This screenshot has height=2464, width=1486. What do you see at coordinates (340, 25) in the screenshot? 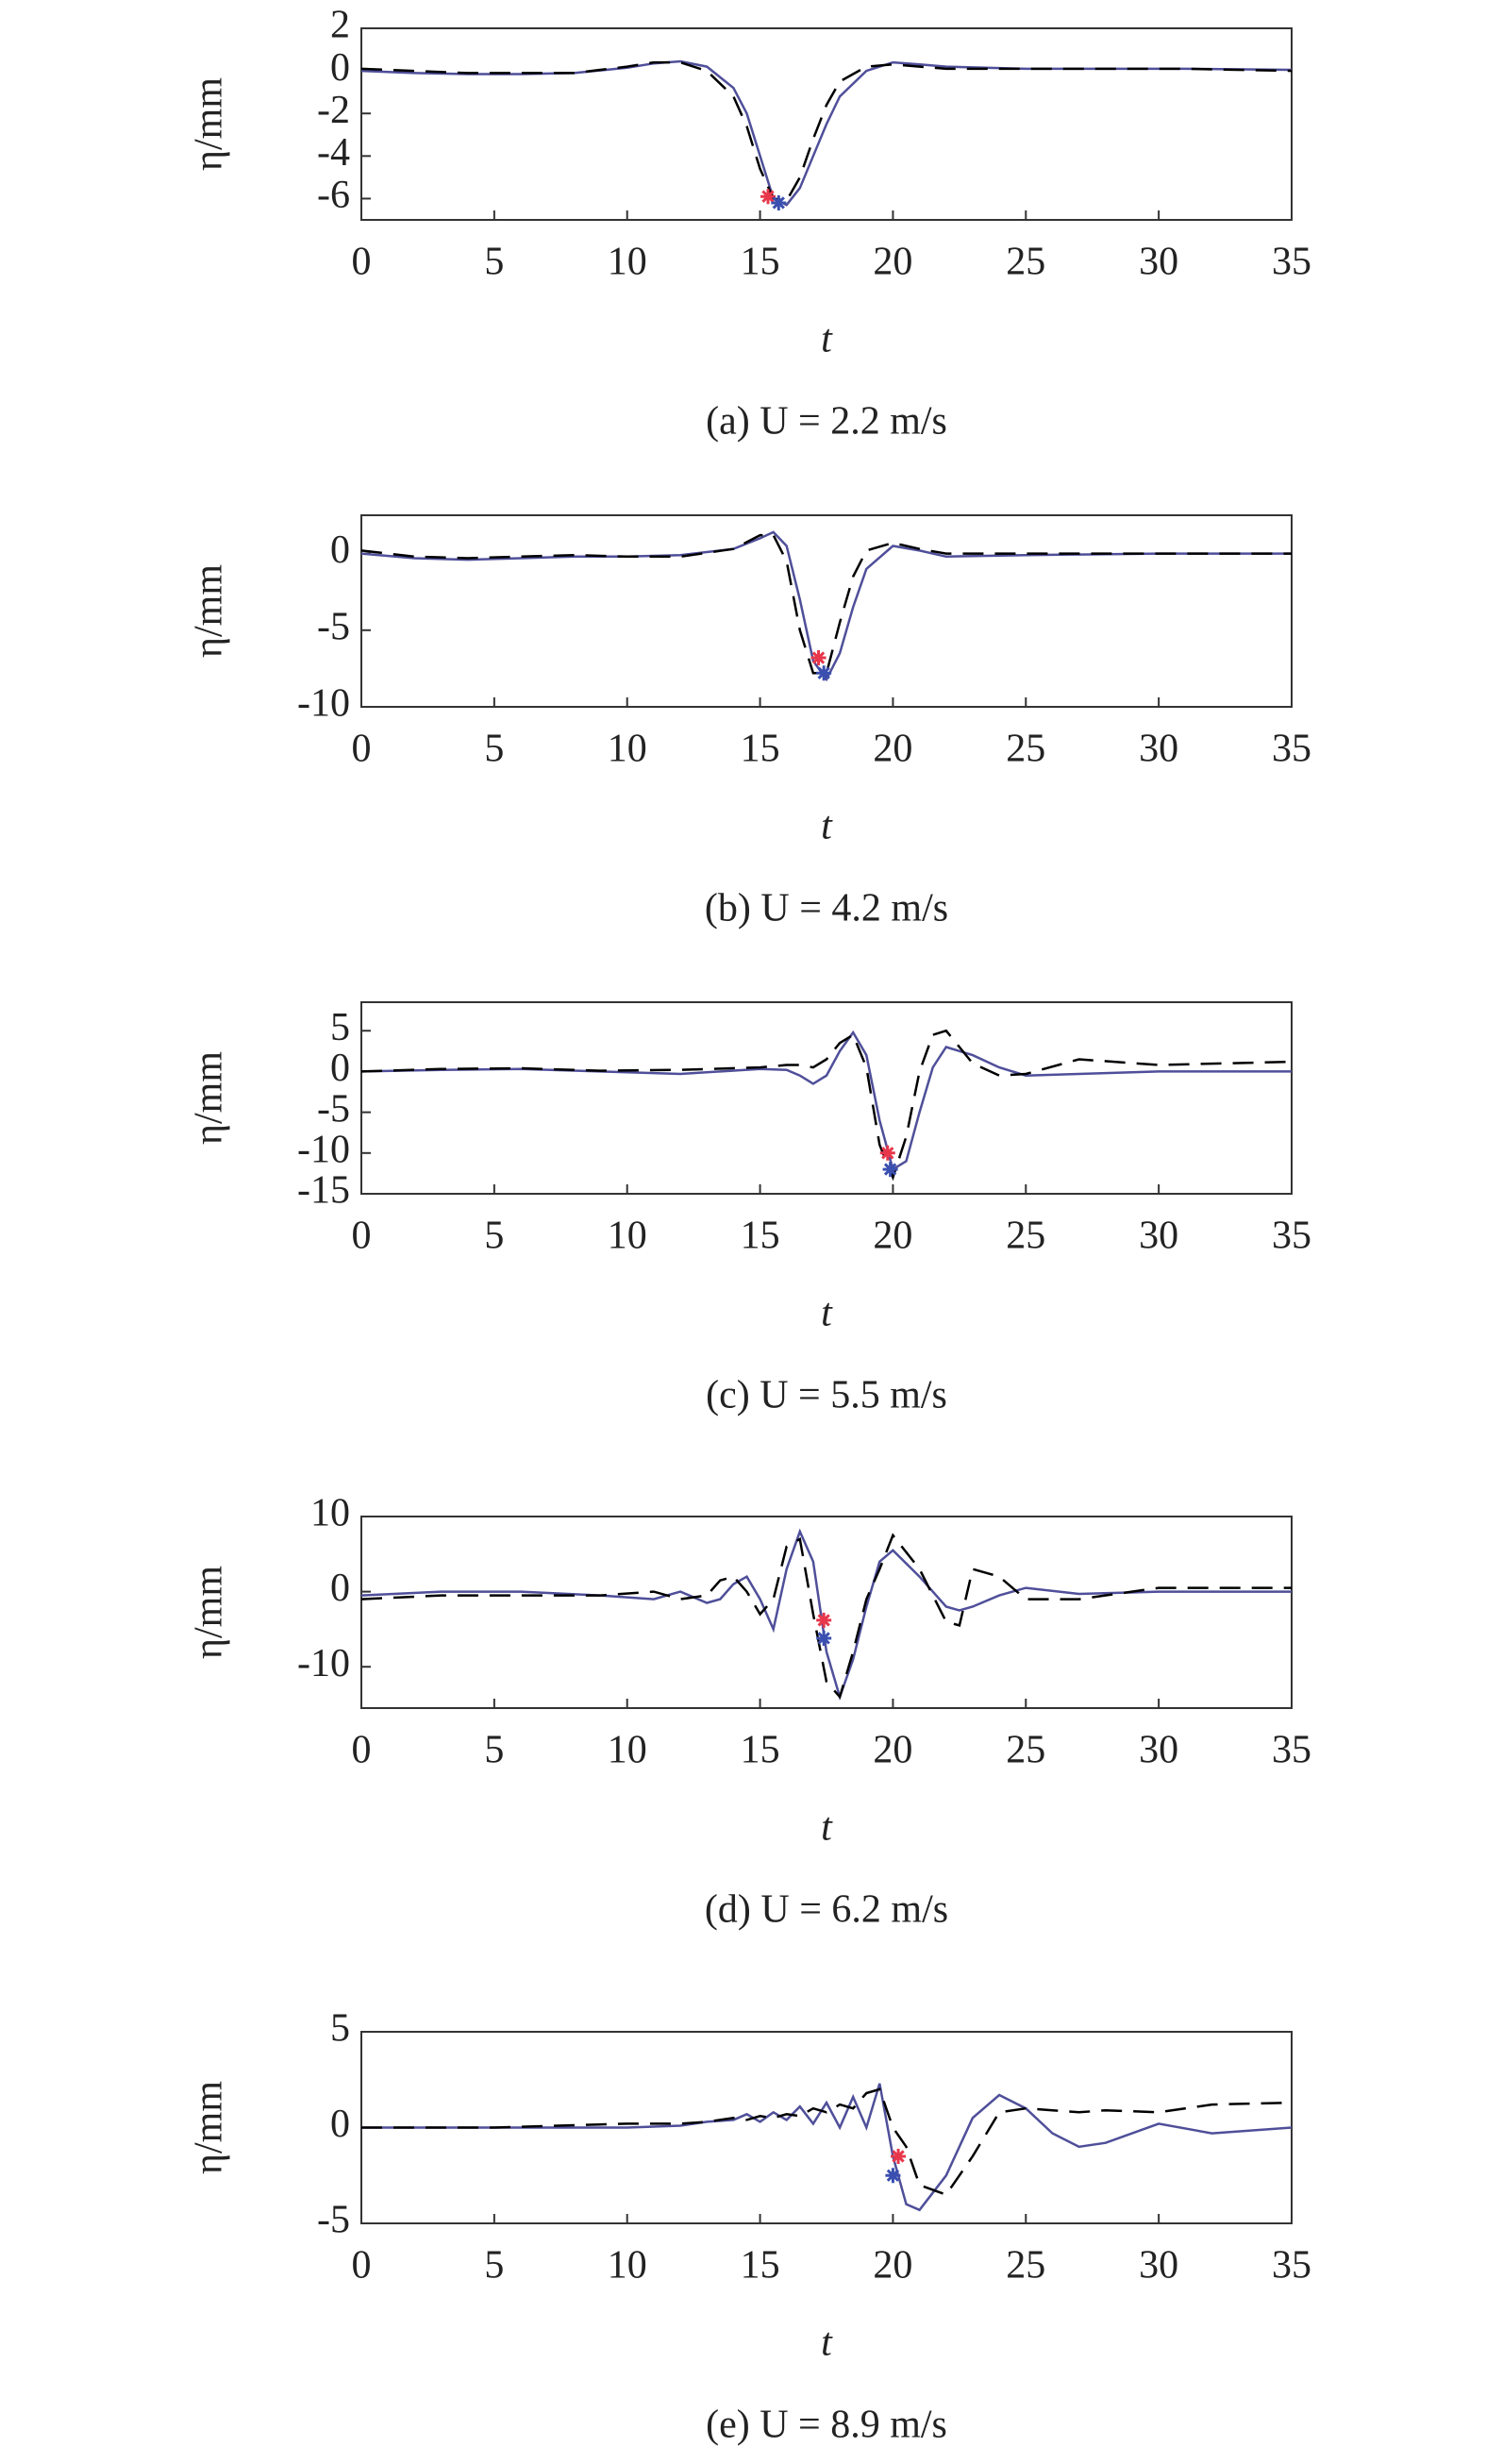
I see `y-tick-label: 2` at bounding box center [340, 25].